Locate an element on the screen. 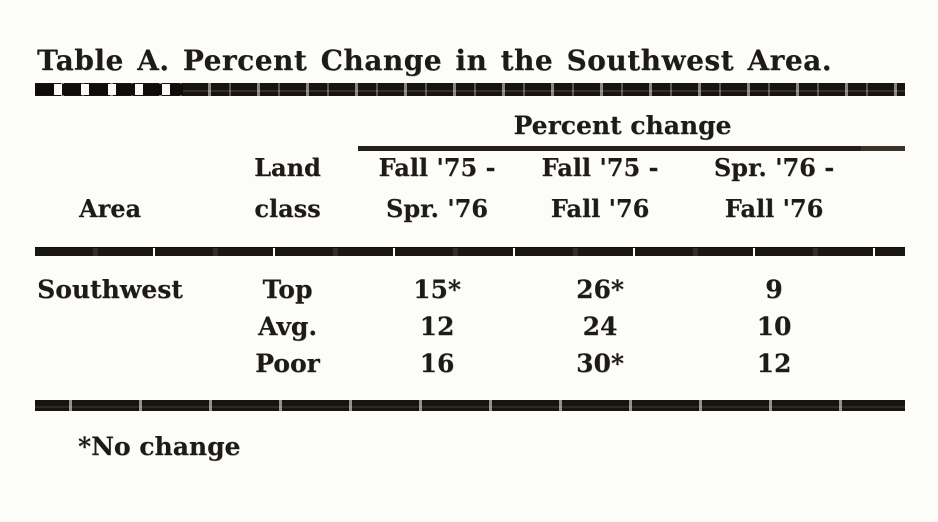  cell-land-class: Poor is located at coordinates (287, 363).